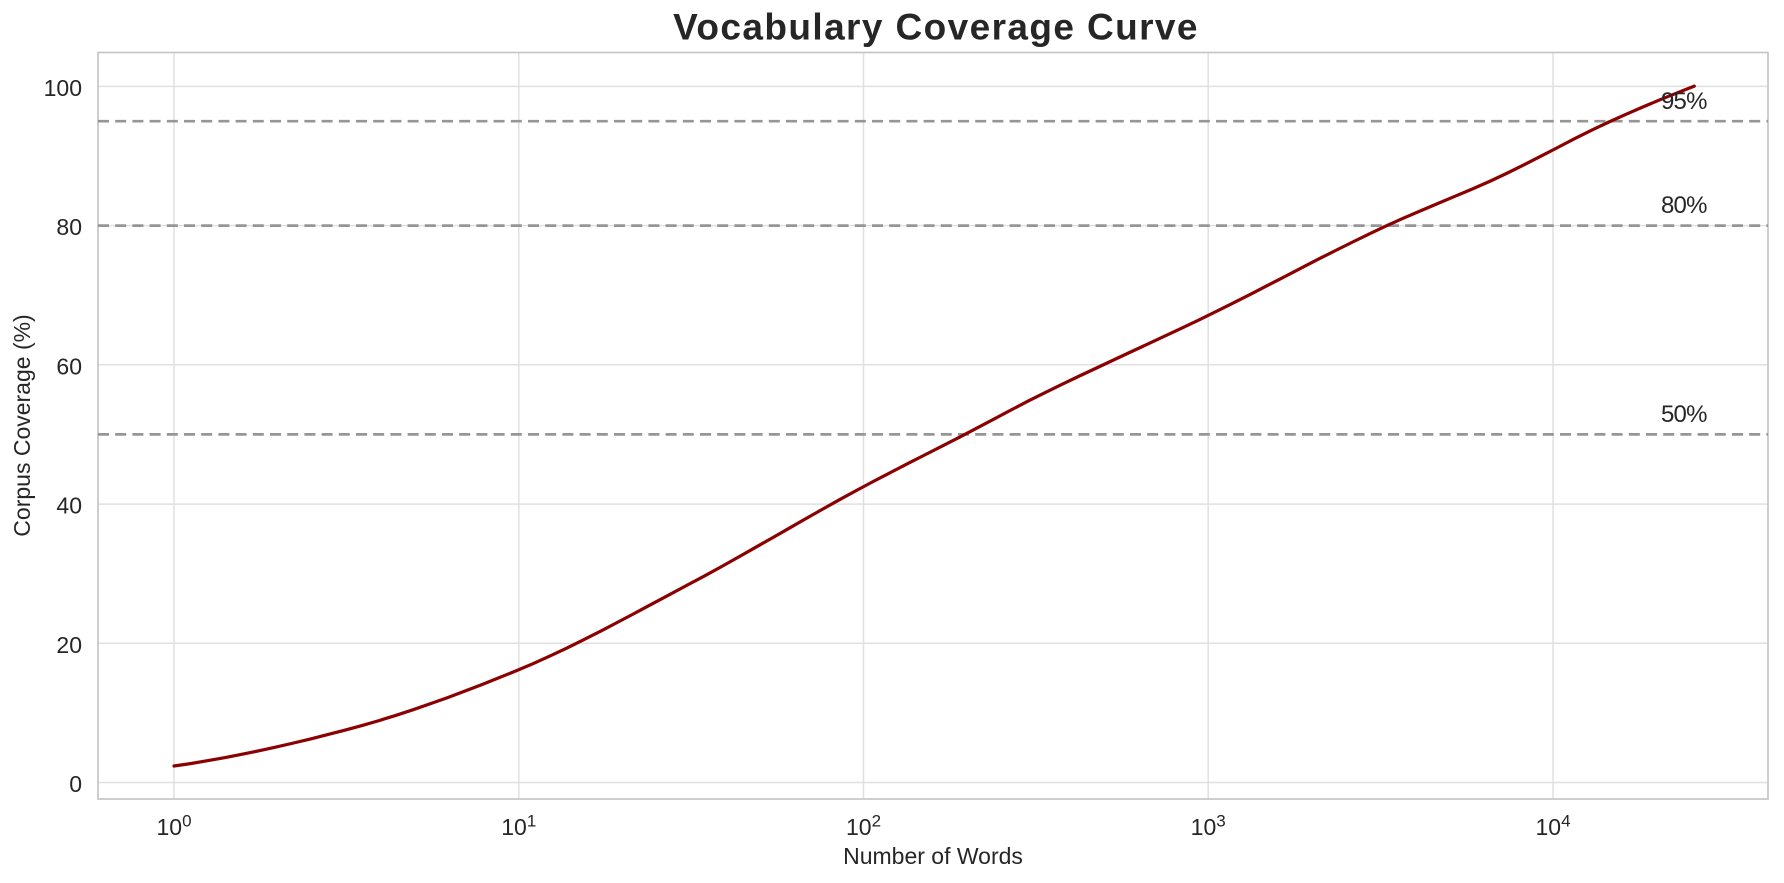 This screenshot has height=883, width=1784. What do you see at coordinates (1684, 101) in the screenshot?
I see `svg-text: 95%` at bounding box center [1684, 101].